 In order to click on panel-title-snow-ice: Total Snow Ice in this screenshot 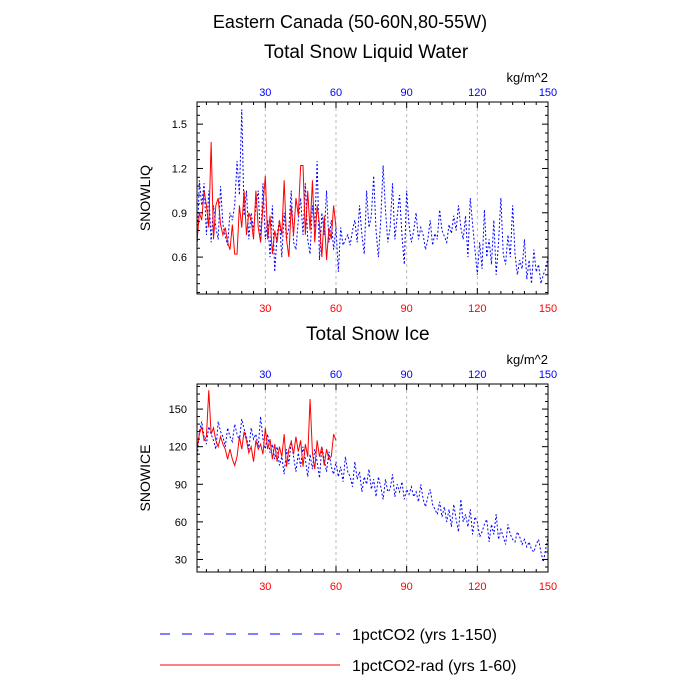, I will do `click(368, 334)`.